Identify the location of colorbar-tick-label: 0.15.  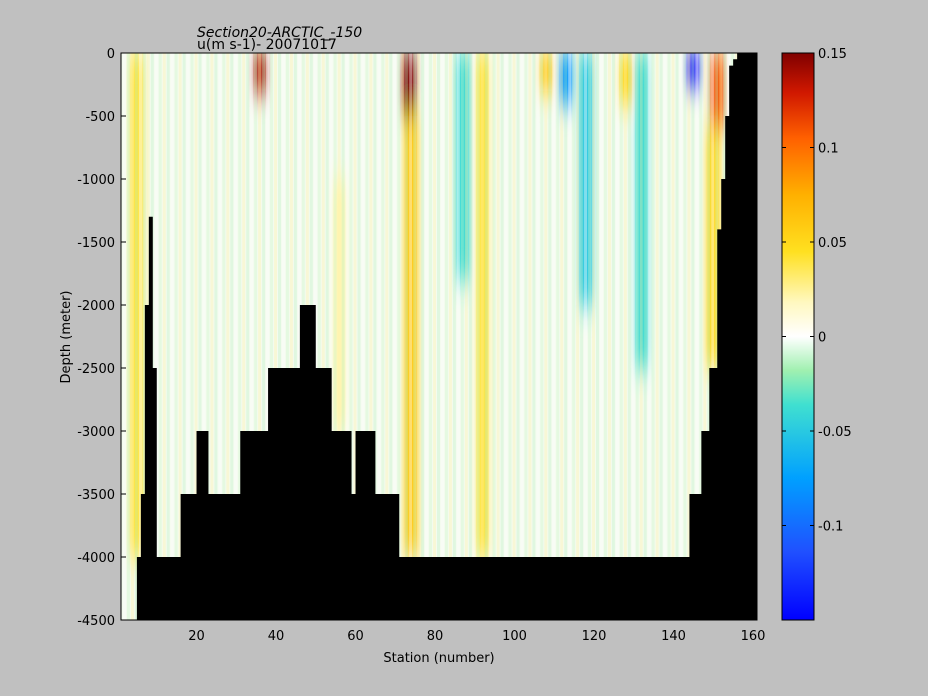
(832, 54).